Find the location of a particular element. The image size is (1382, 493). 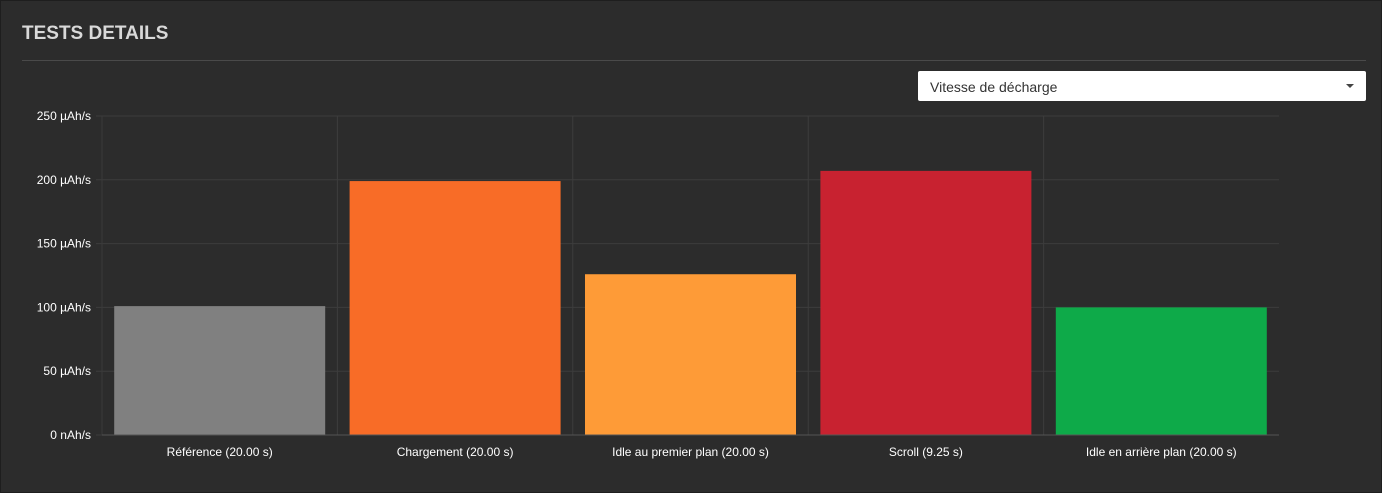

y-tick-label: 250 µAh/s is located at coordinates (64, 116).